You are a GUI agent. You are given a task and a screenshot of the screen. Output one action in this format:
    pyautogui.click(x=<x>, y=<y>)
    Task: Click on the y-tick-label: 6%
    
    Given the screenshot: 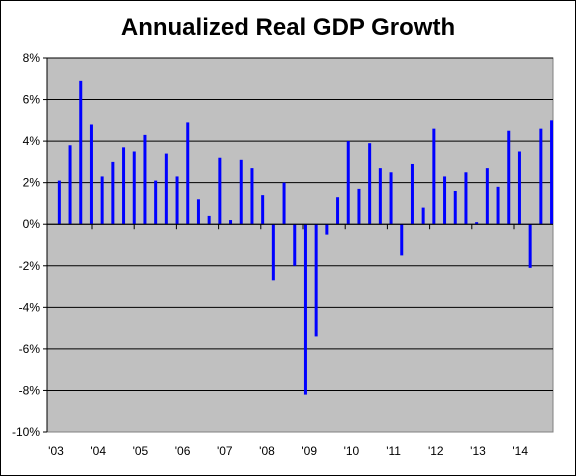 What is the action you would take?
    pyautogui.click(x=32, y=100)
    